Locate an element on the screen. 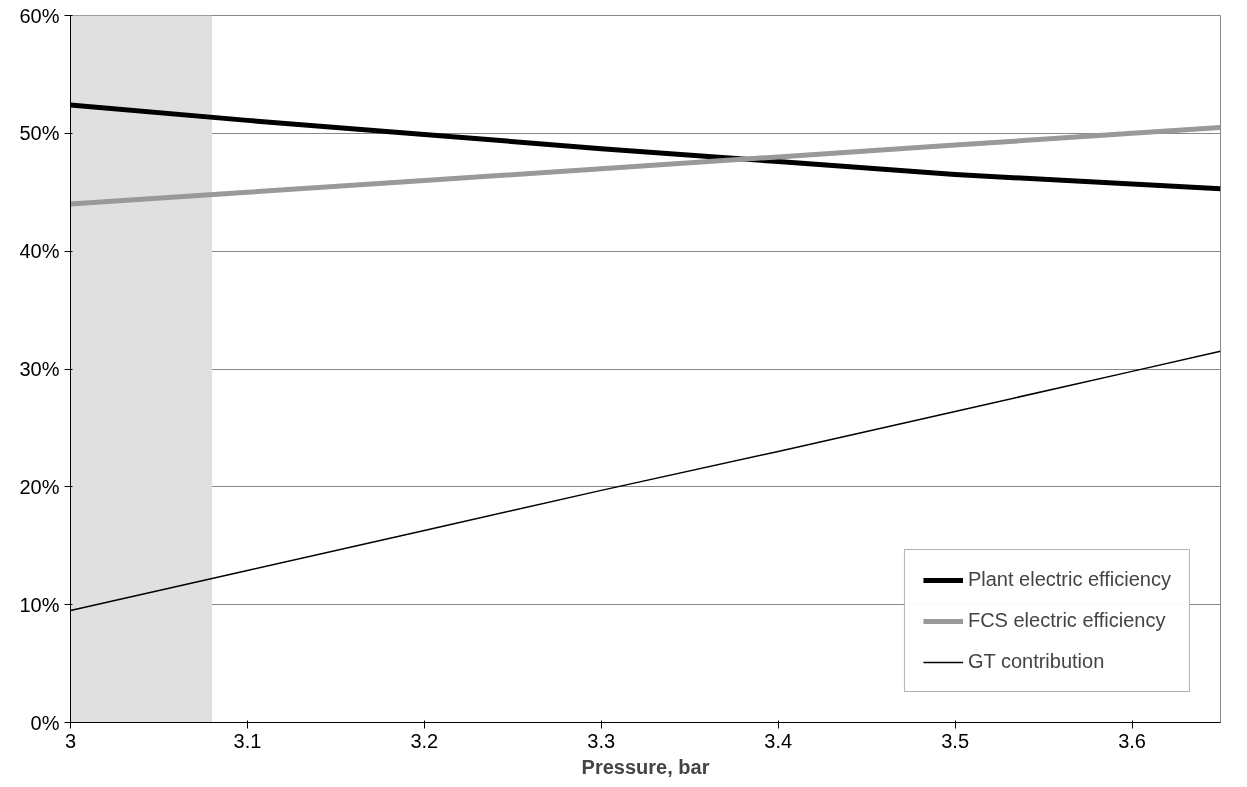  y-tick-label: 50% is located at coordinates (39, 133).